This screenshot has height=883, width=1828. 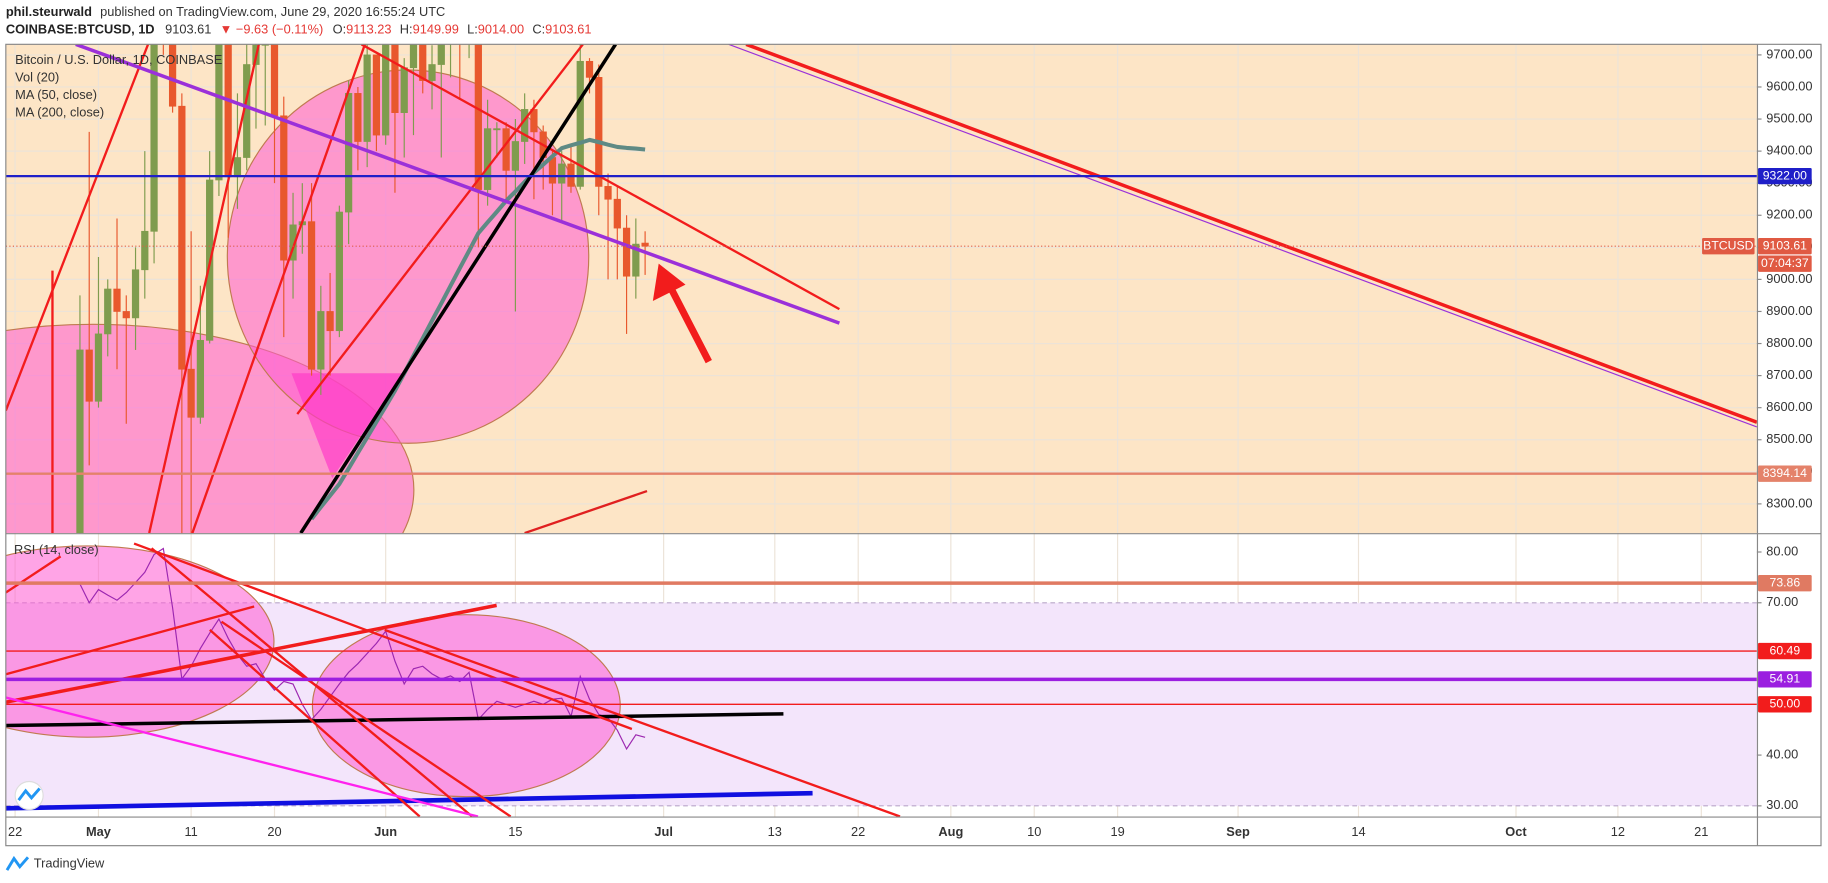 I want to click on y-tick-label: 9500.00, so click(x=1789, y=117).